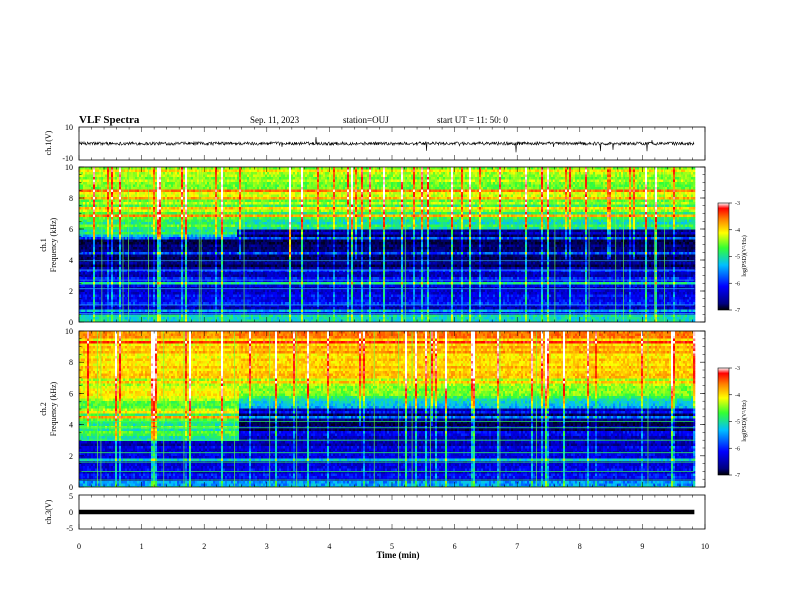 This screenshot has height=612, width=792. I want to click on x-axis-tick-labels: 0 1 2 3 4 5 6 7 8 9 10, so click(393, 546).